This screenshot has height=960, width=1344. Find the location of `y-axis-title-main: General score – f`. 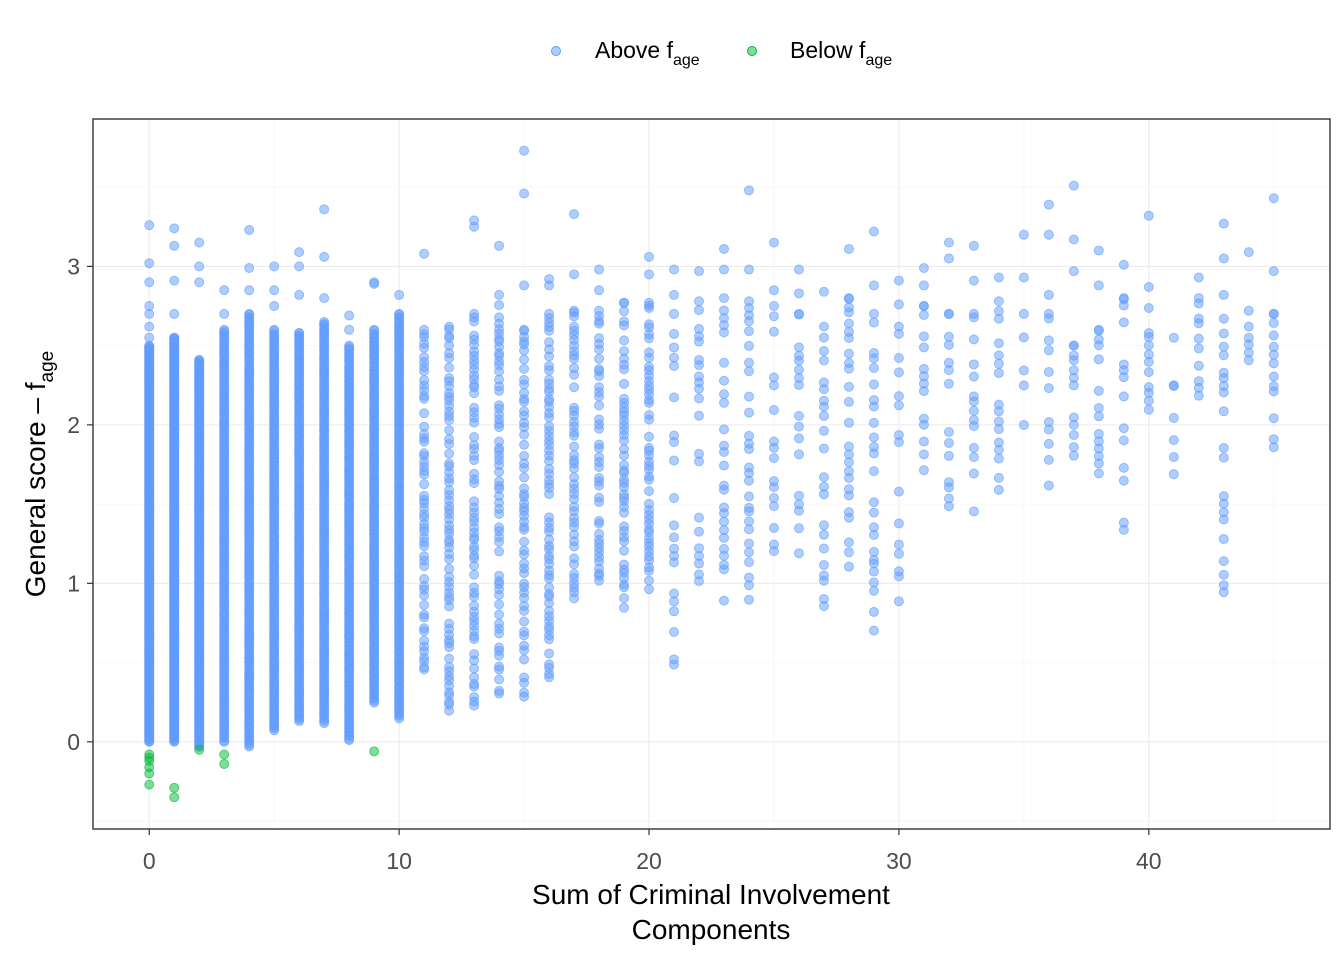

y-axis-title-main: General score – f is located at coordinates (35, 489).